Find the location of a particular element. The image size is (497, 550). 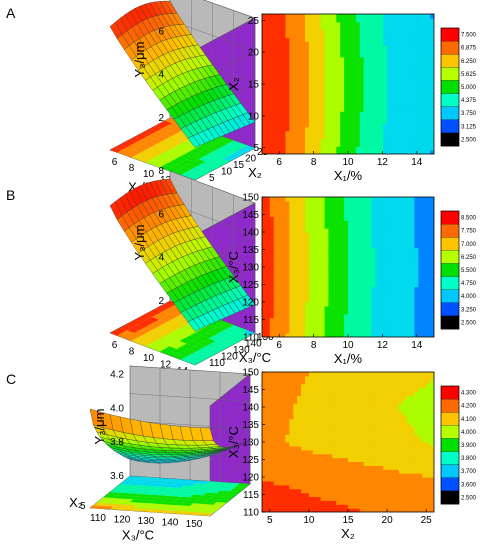

z-tick-label: 6 is located at coordinates (161, 214).